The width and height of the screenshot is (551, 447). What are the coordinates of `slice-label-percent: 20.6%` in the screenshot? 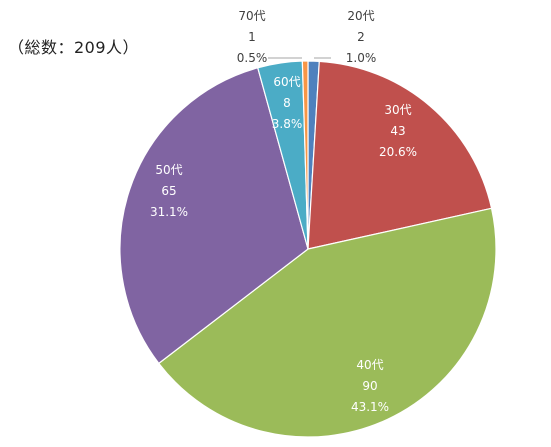 It's located at (398, 152).